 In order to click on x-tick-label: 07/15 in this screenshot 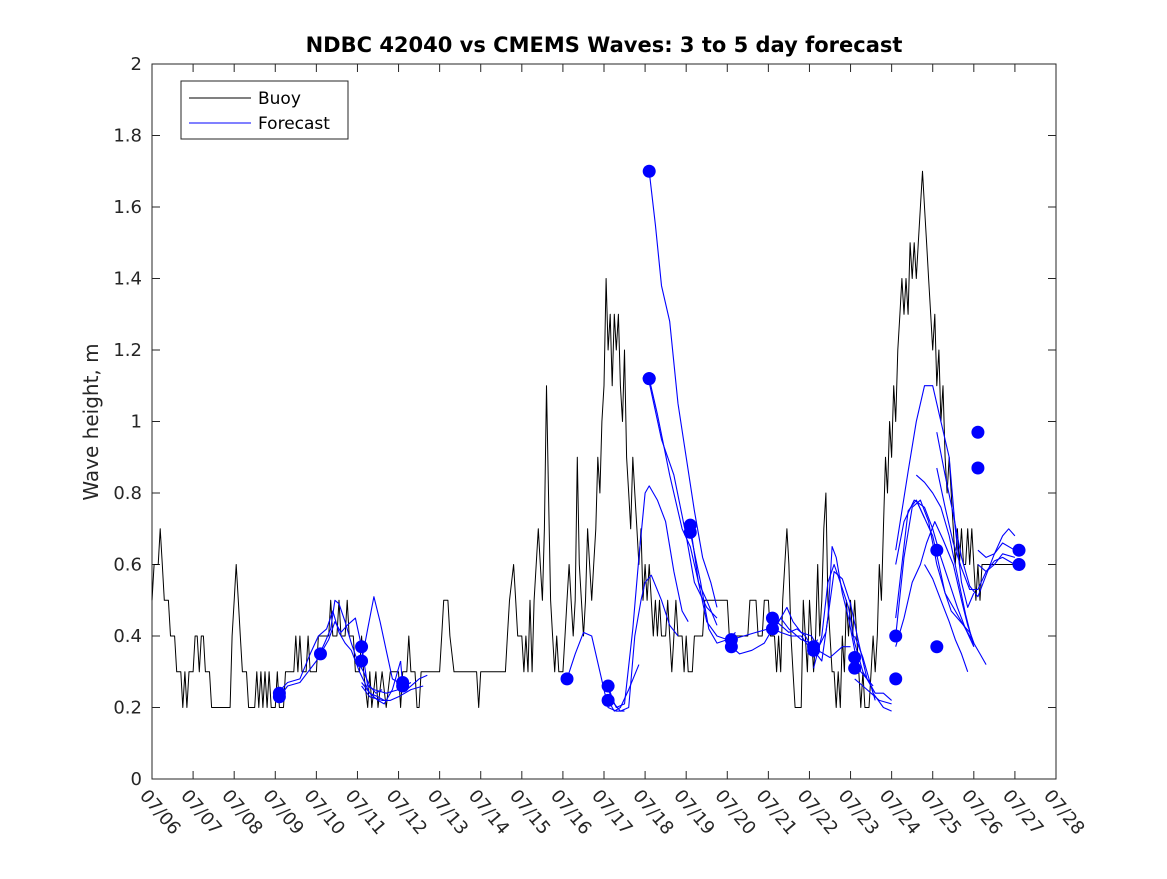, I will do `click(529, 812)`.